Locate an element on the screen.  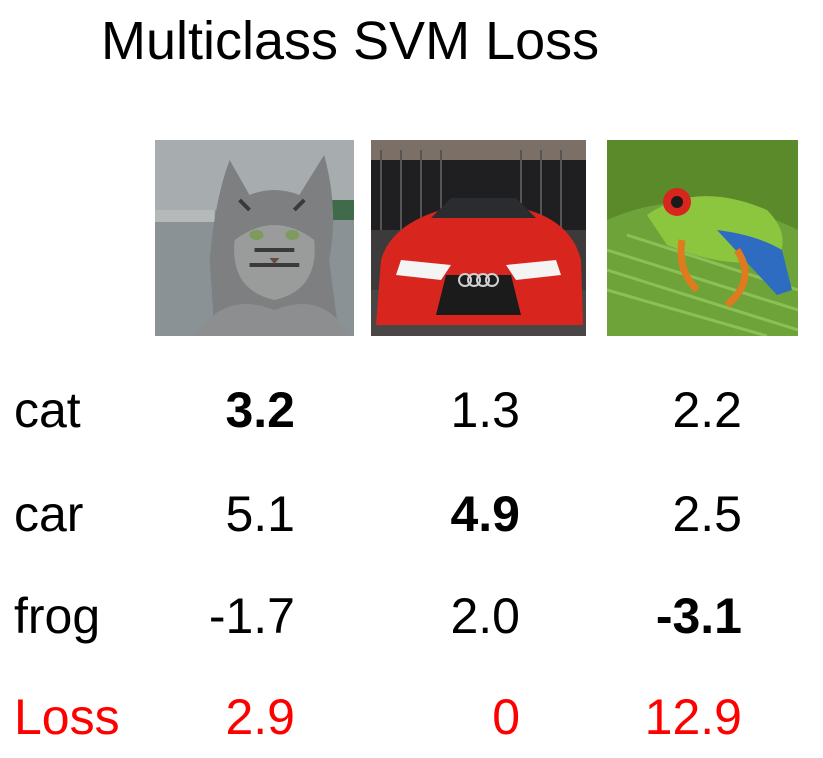
tree-frog-photo is located at coordinates (702, 238).